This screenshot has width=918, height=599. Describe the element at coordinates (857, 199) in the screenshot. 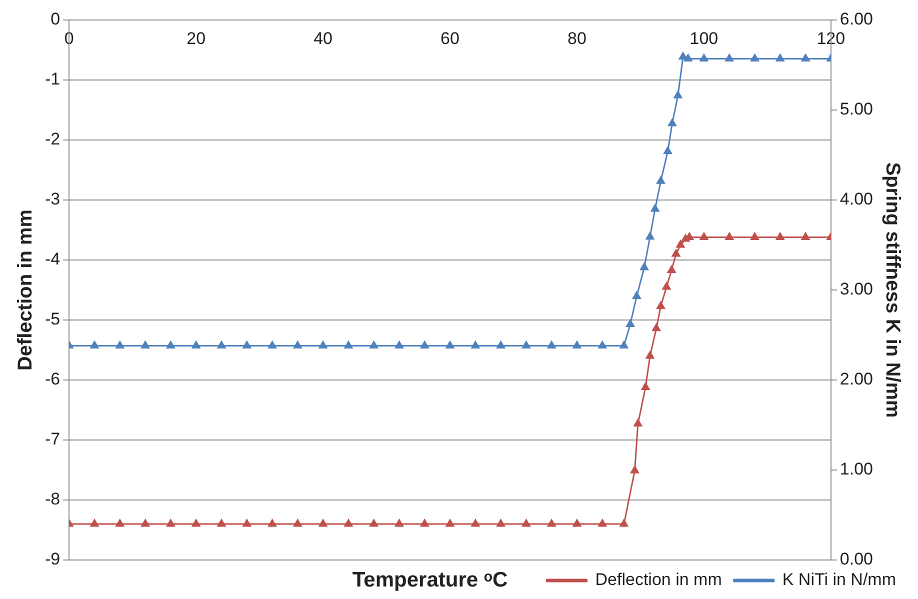

I see `y2-tick-label: 4.00` at that location.